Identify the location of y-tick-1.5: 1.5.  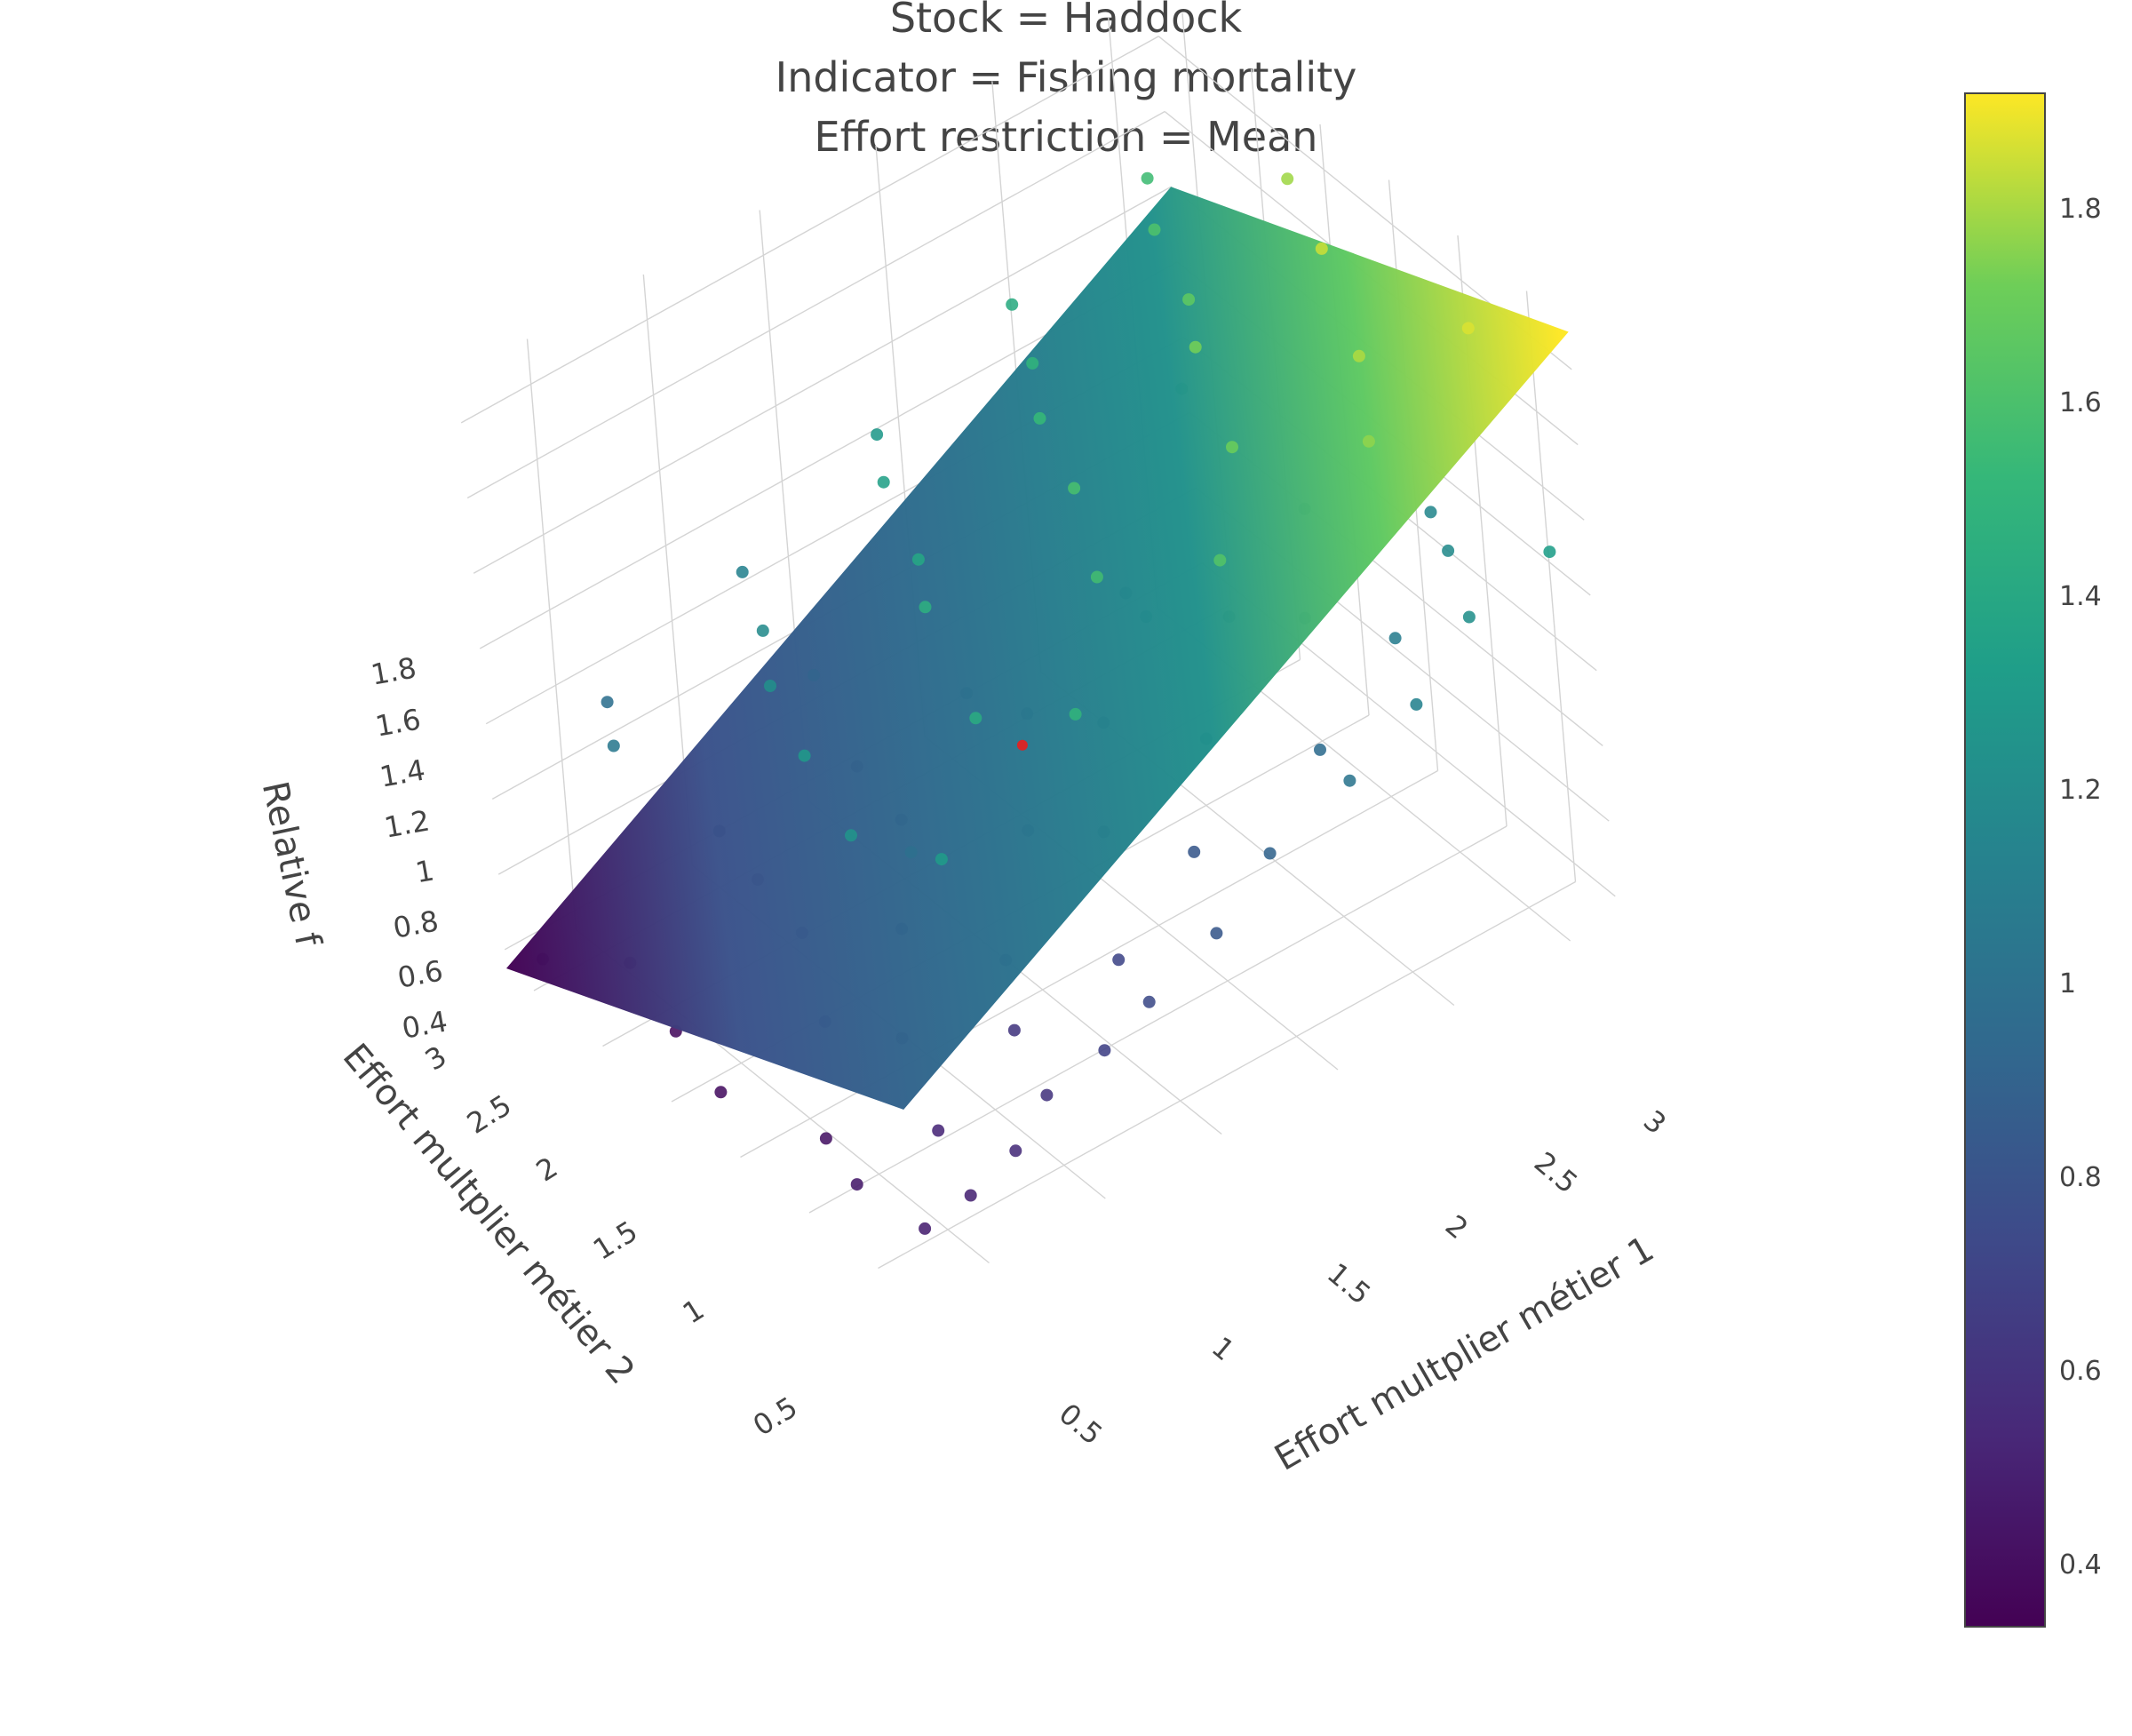
(615, 1240).